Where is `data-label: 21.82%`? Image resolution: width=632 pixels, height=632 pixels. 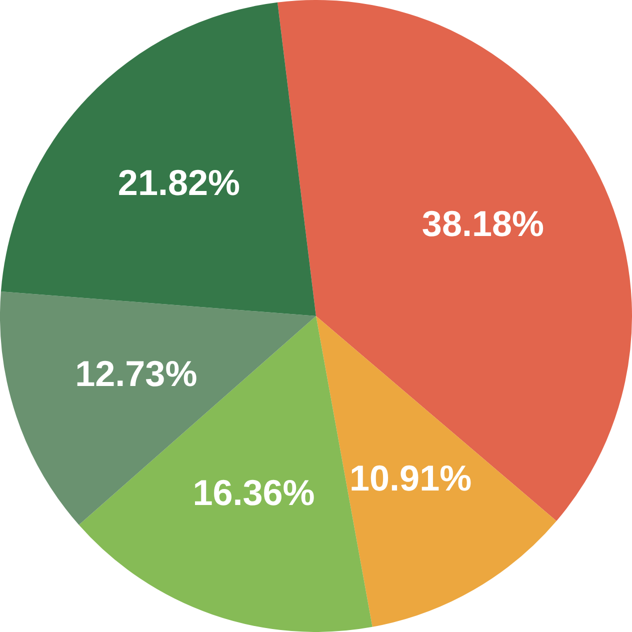
data-label: 21.82% is located at coordinates (179, 182).